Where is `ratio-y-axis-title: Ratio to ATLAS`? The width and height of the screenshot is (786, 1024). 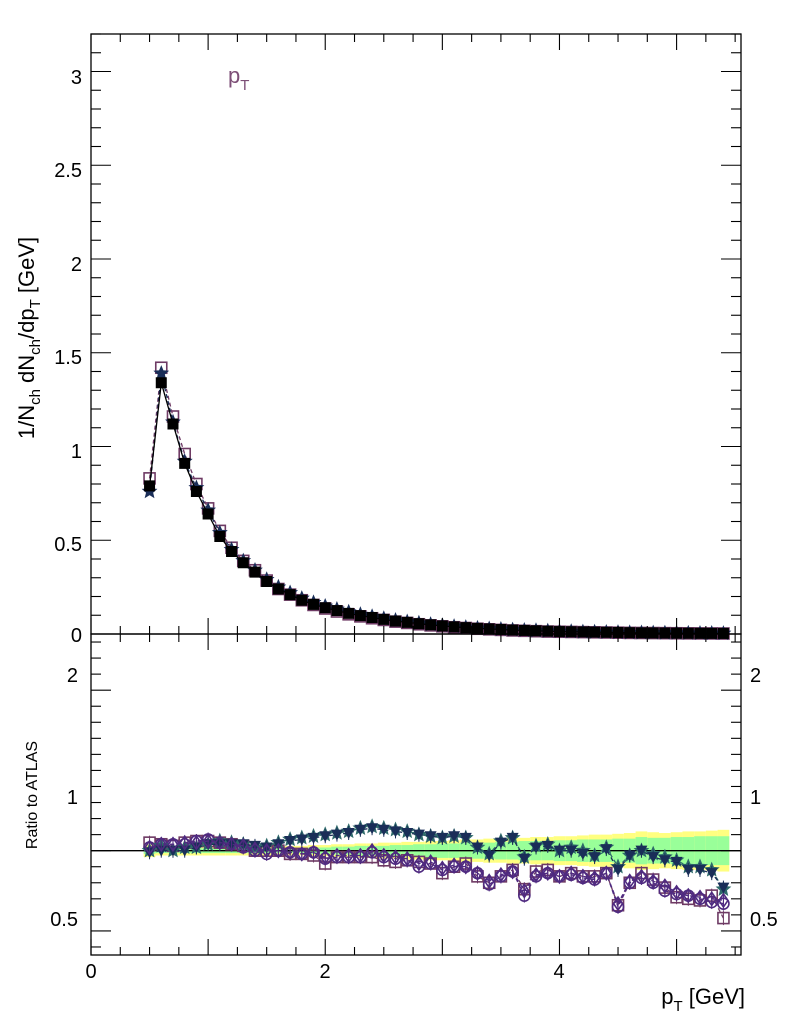 ratio-y-axis-title: Ratio to ATLAS is located at coordinates (32, 795).